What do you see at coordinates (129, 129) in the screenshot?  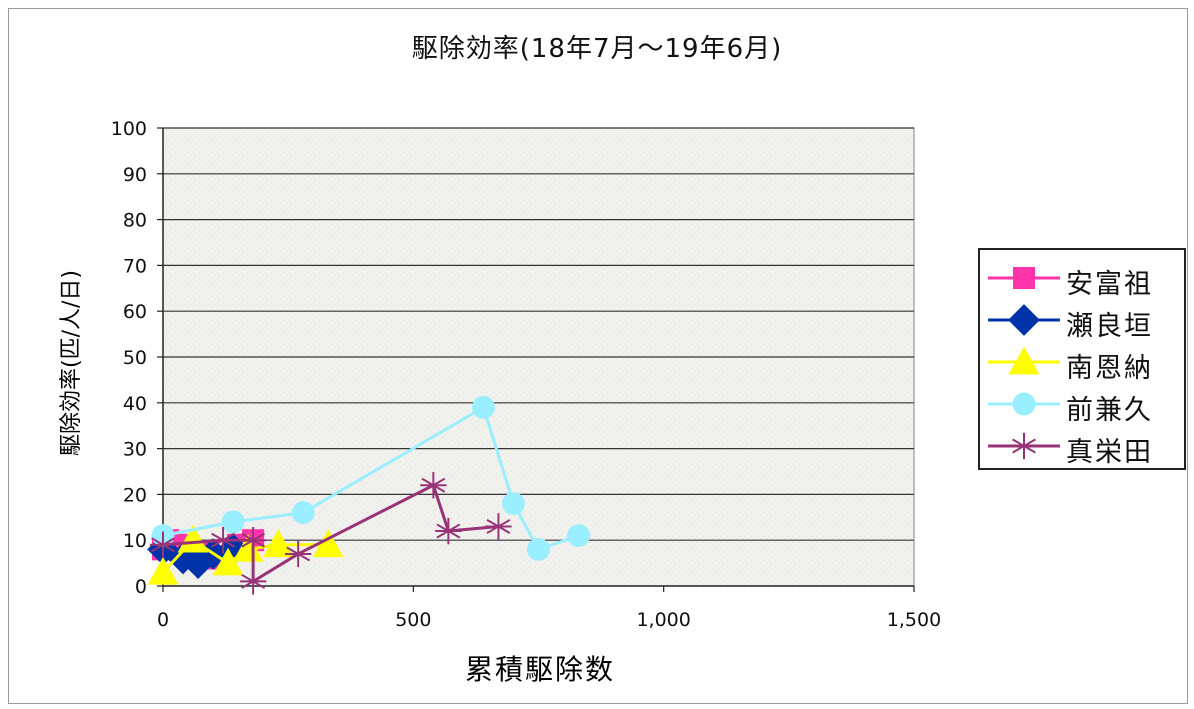 I see `y-tick-label: 100` at bounding box center [129, 129].